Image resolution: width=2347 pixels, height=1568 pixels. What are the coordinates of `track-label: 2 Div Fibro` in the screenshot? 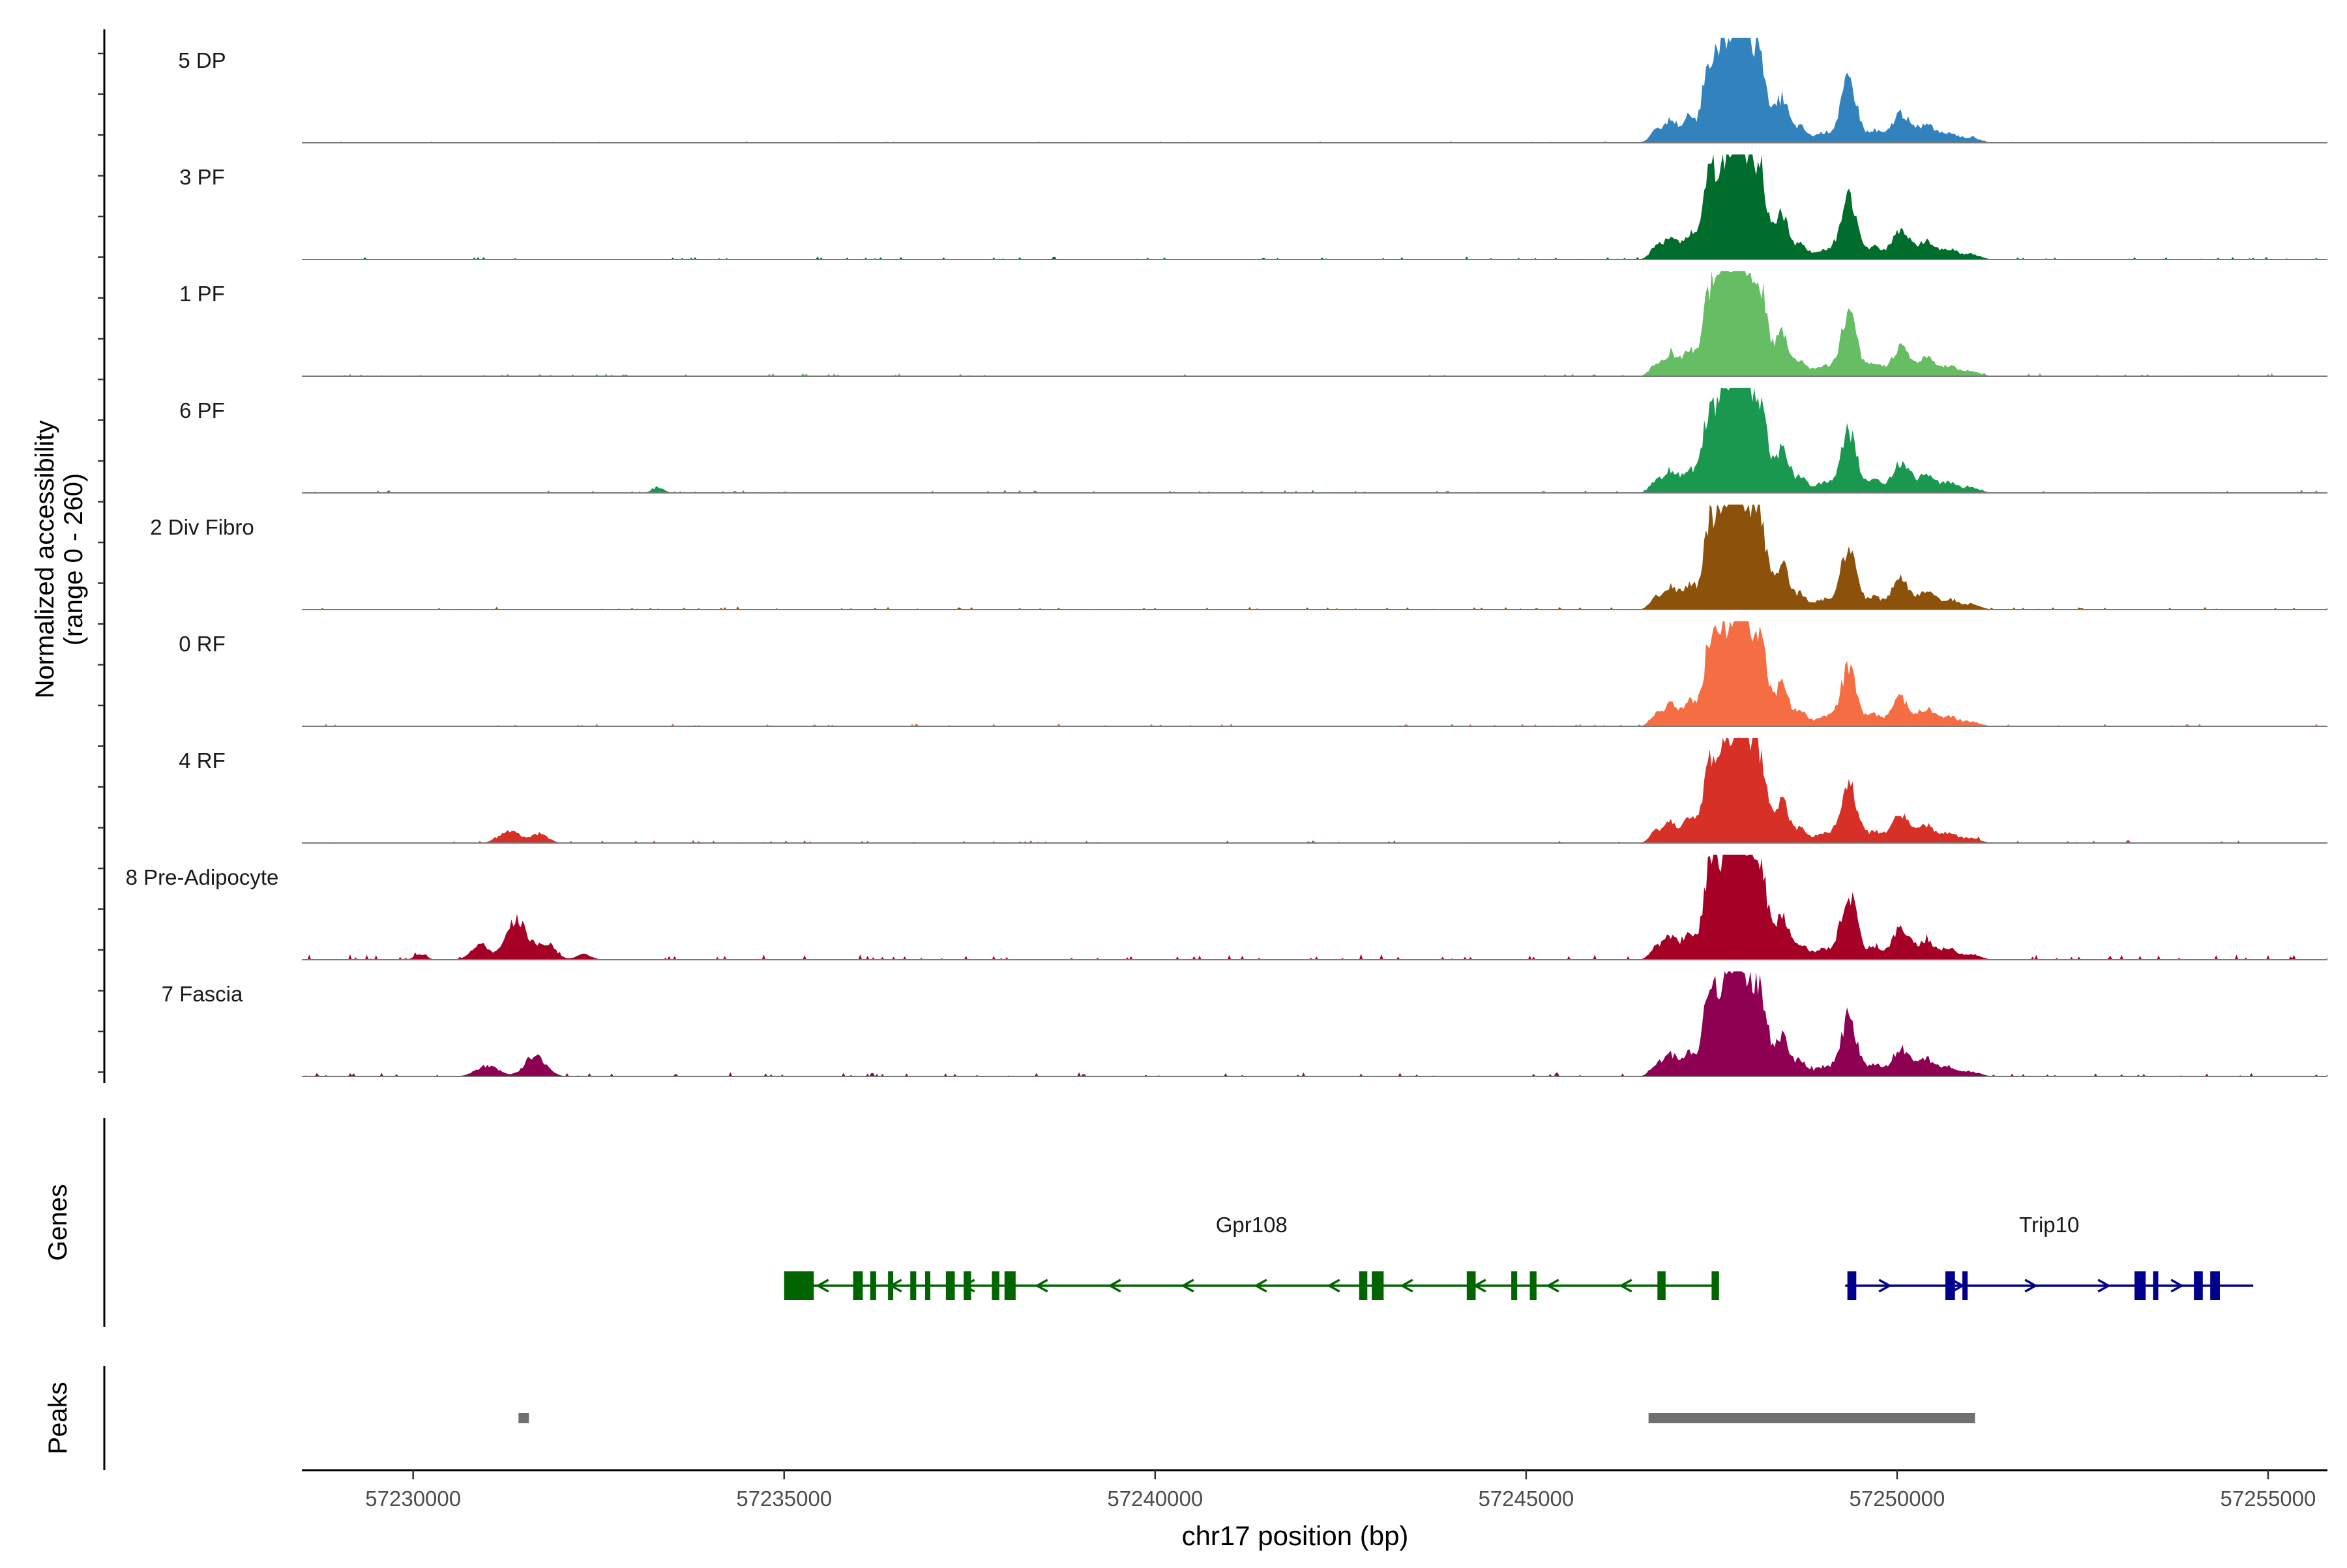 It's located at (202, 527).